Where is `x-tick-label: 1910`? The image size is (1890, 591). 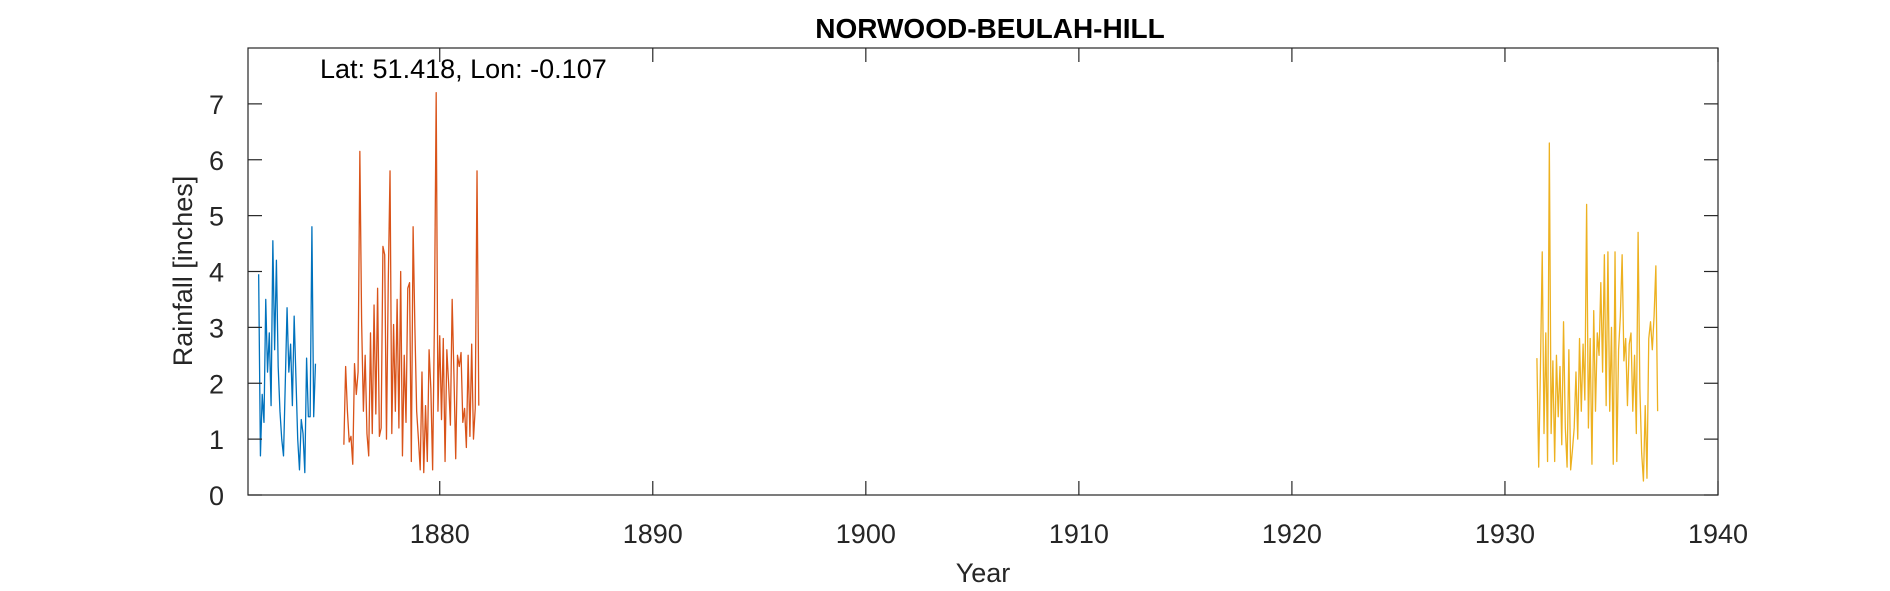 x-tick-label: 1910 is located at coordinates (1079, 534).